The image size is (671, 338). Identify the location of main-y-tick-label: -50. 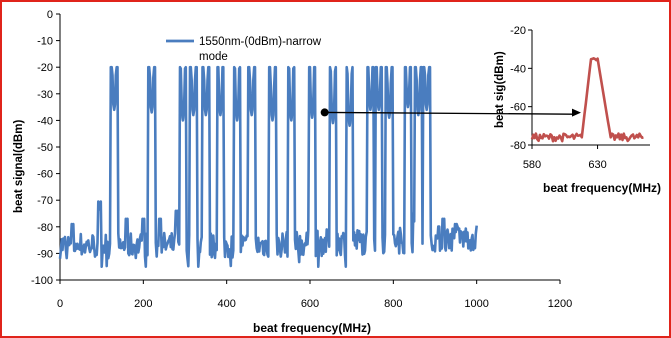
(45, 148).